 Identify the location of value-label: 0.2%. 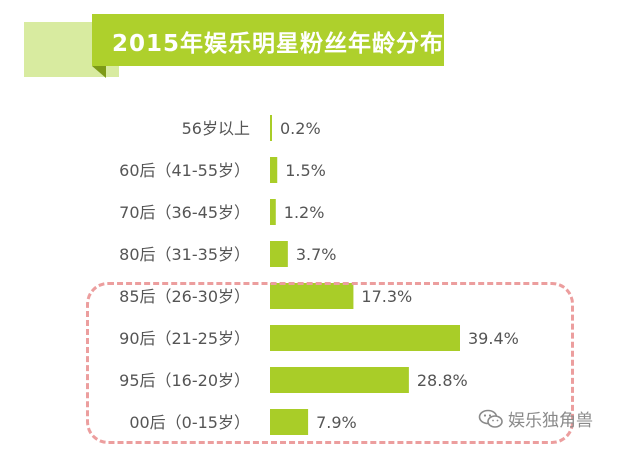
(300, 128).